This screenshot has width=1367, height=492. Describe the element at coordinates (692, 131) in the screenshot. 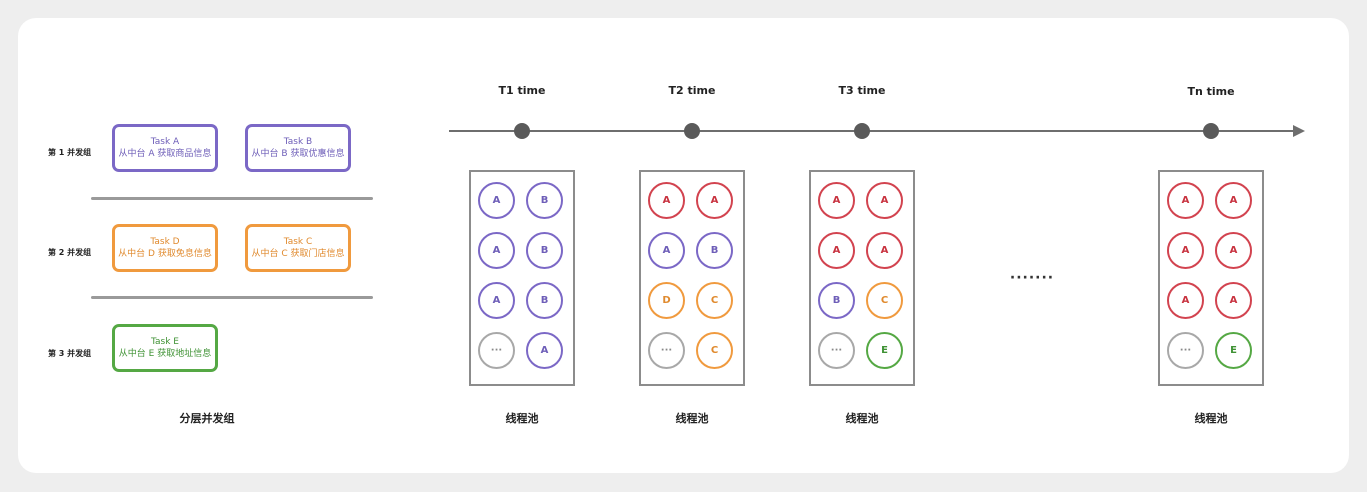

I see `timeline-dot-t2` at that location.